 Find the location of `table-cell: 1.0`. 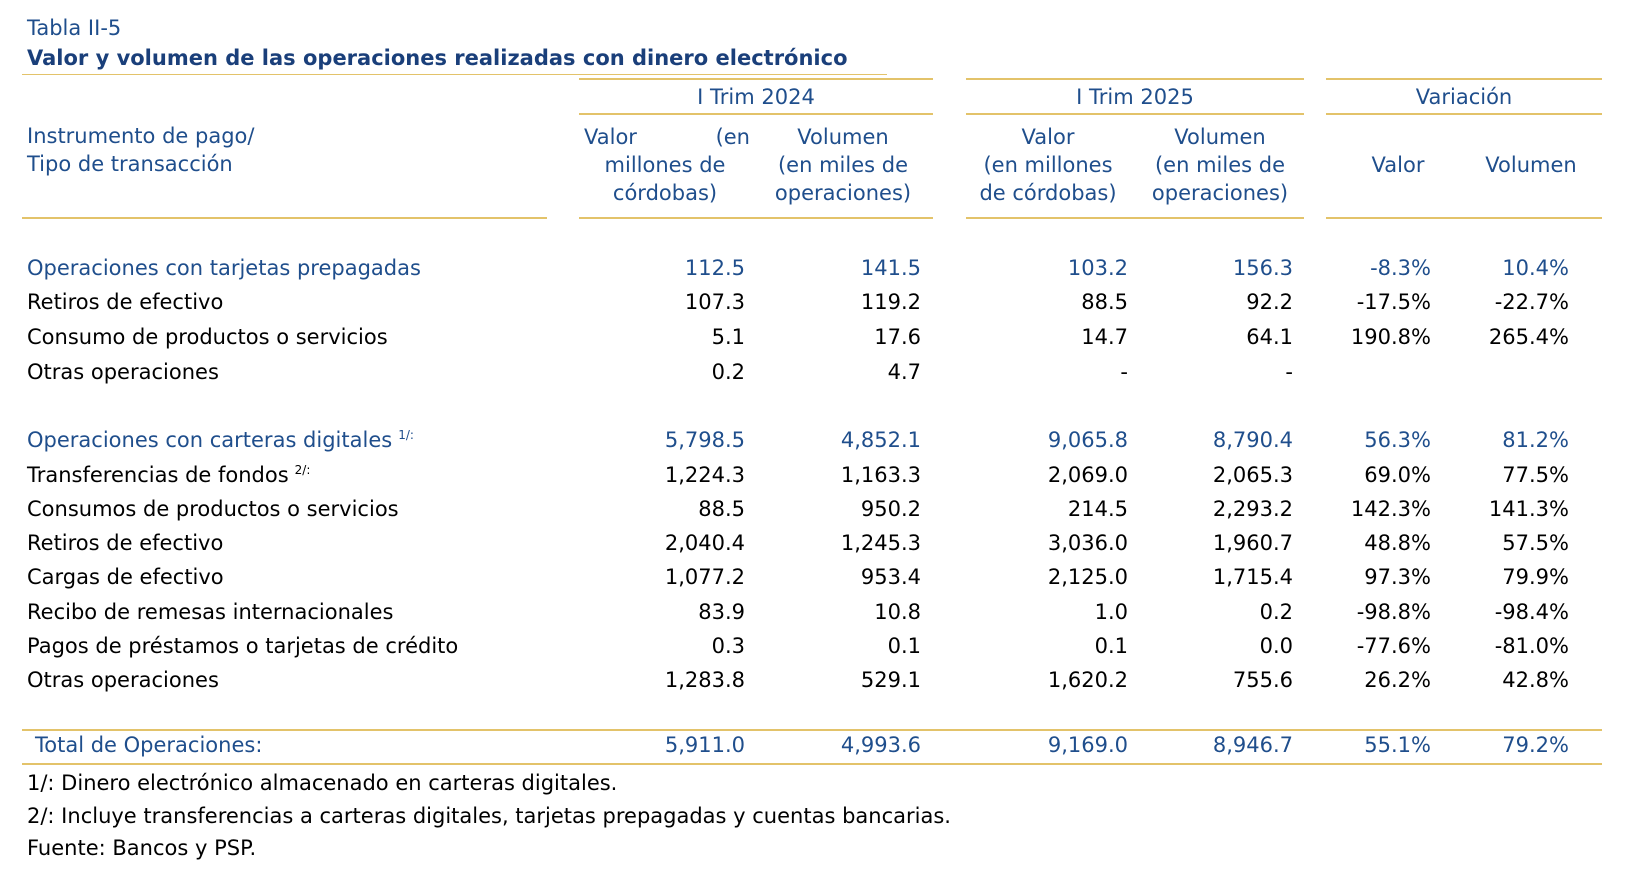

table-cell: 1.0 is located at coordinates (1111, 612).